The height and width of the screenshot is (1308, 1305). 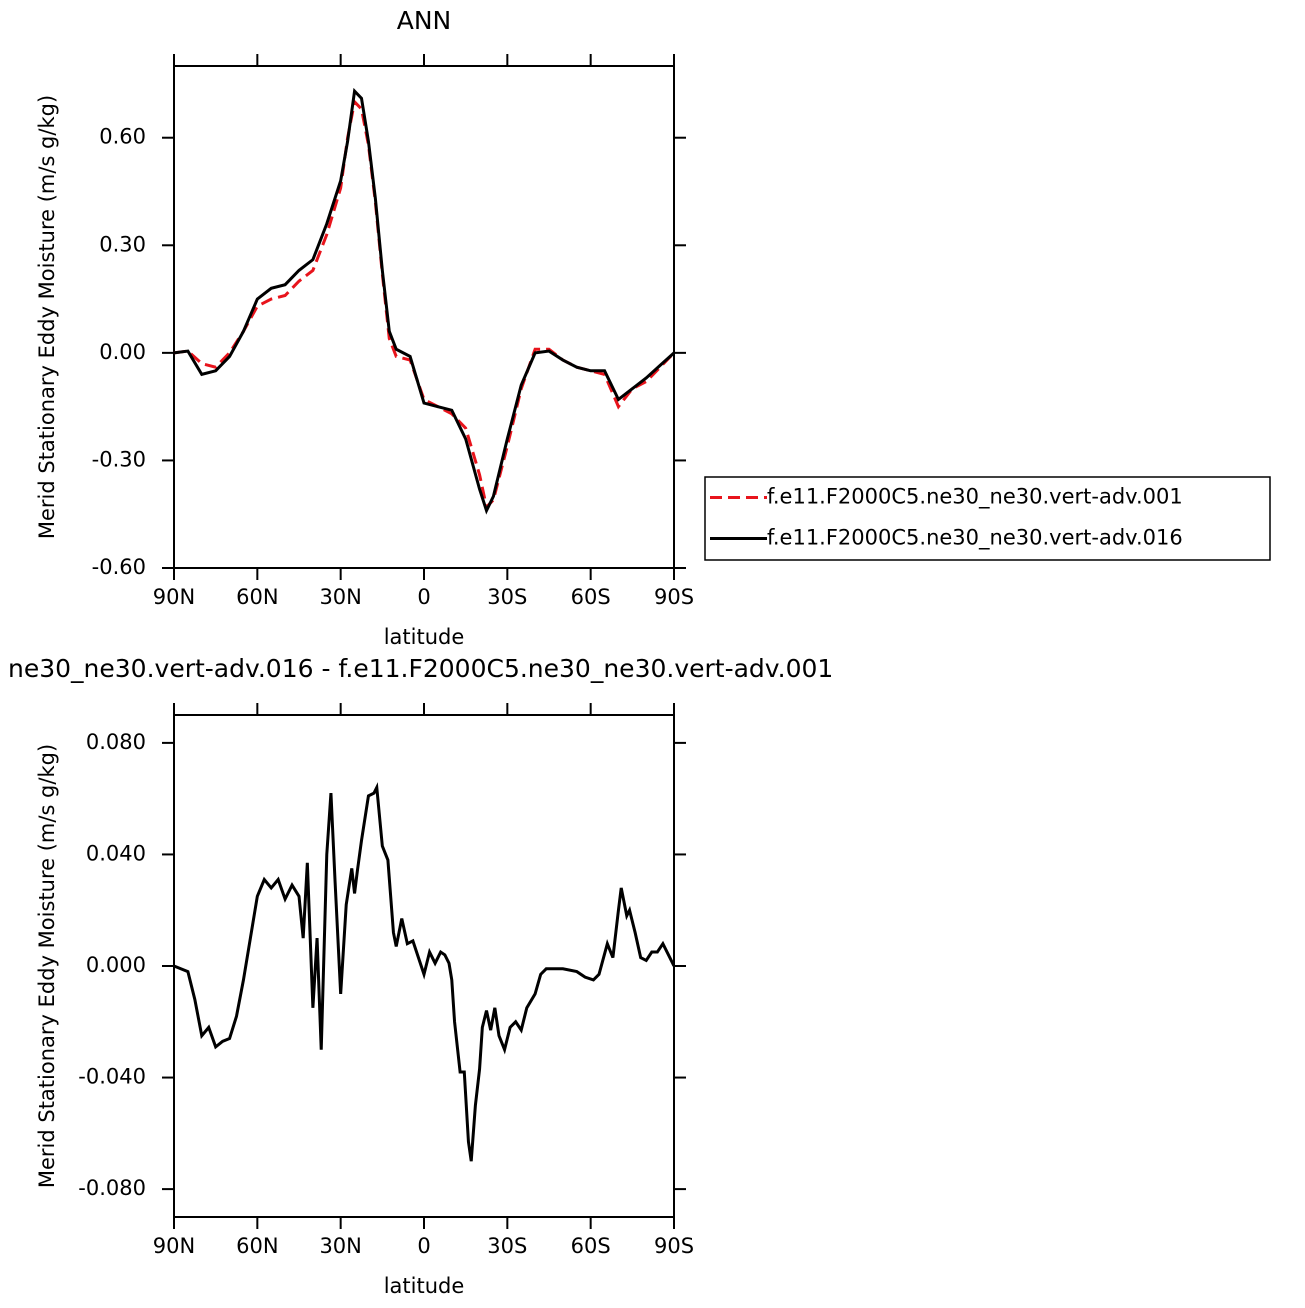 What do you see at coordinates (119, 567) in the screenshot?
I see `y-tick-label: -0.60` at bounding box center [119, 567].